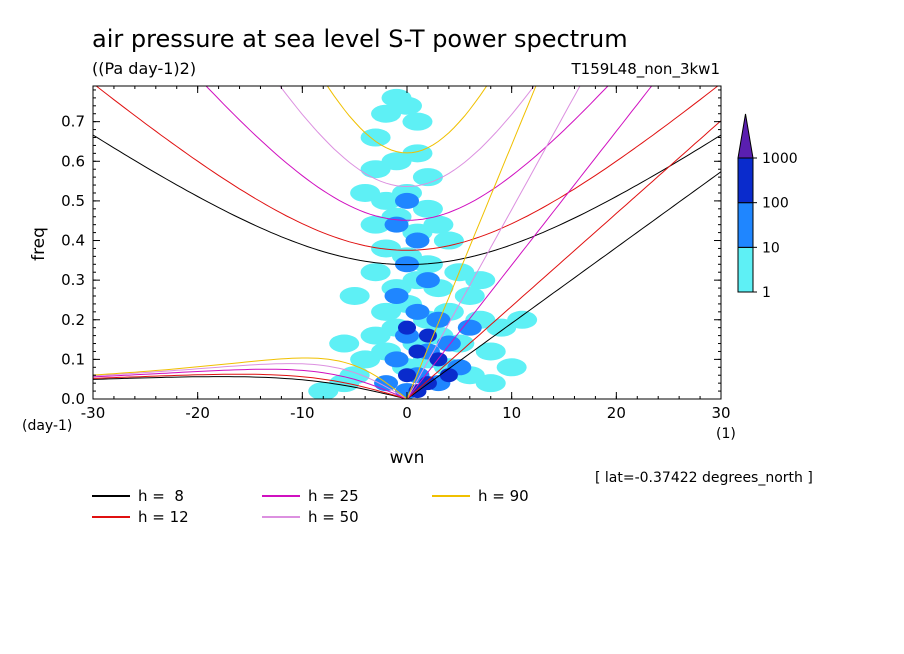 The height and width of the screenshot is (654, 904). What do you see at coordinates (310, 506) in the screenshot?
I see `legend: h = 8 h = 12 h = 25 h = 50 h = 90` at bounding box center [310, 506].